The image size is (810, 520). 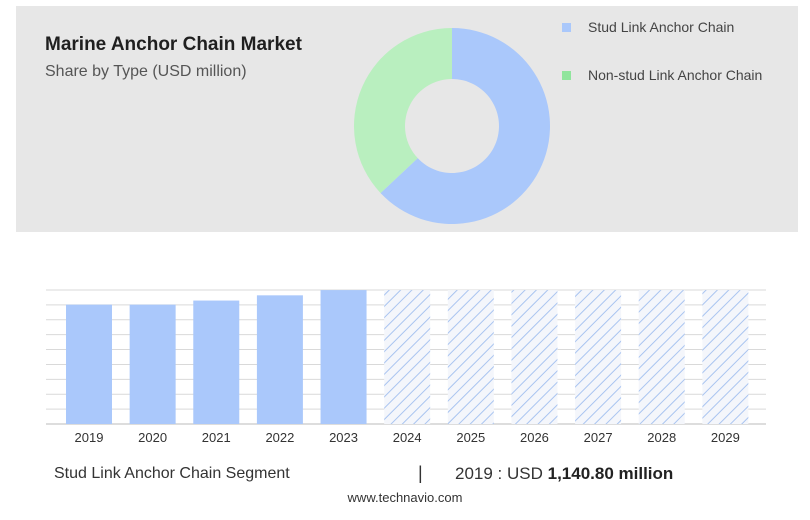 I want to click on x-tick-label-2022: 2022, so click(x=279, y=437).